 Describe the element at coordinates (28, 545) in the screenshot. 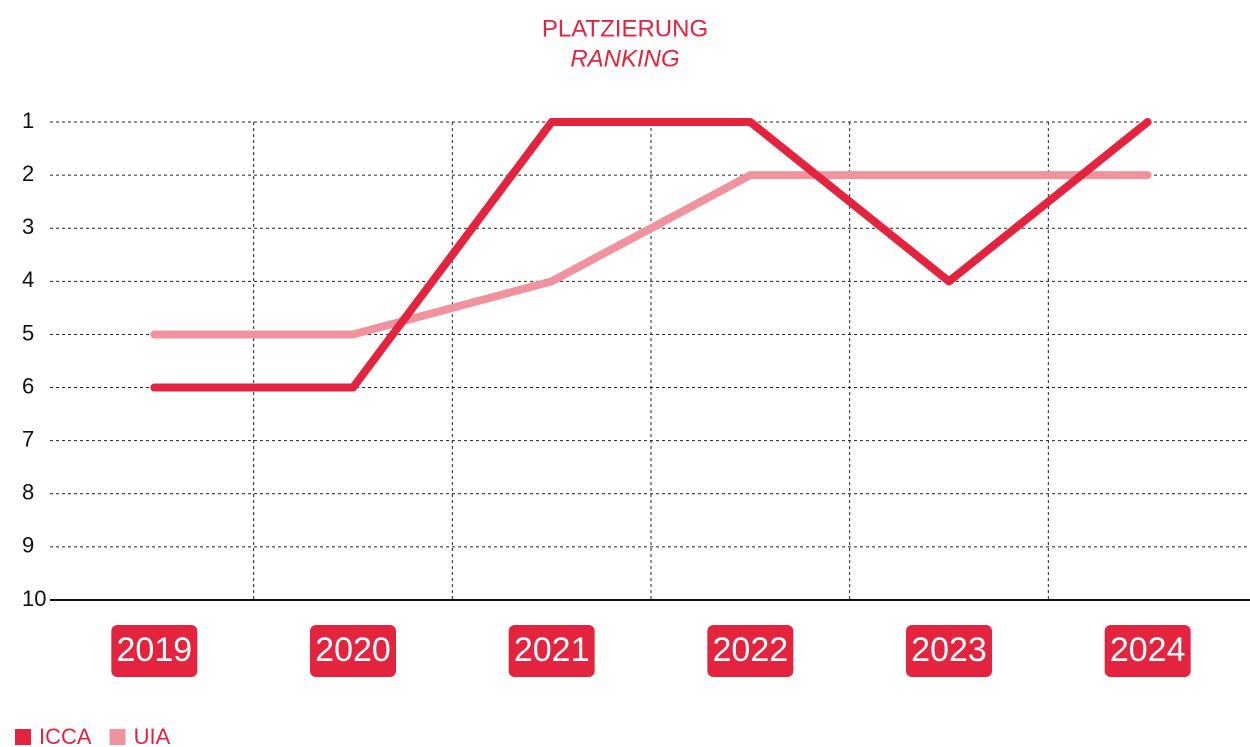

I see `y-tick-label: 9` at that location.